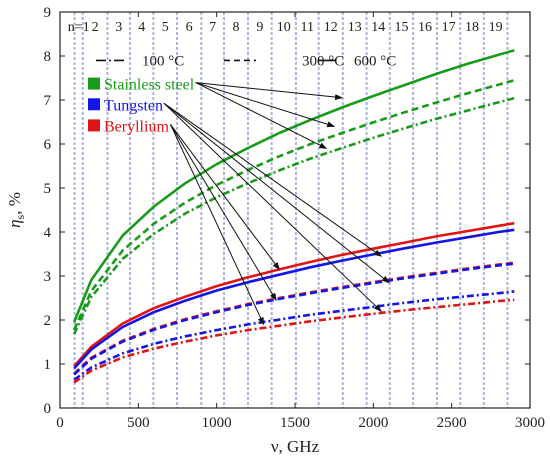  I want to click on mode-label-13: 13, so click(355, 27).